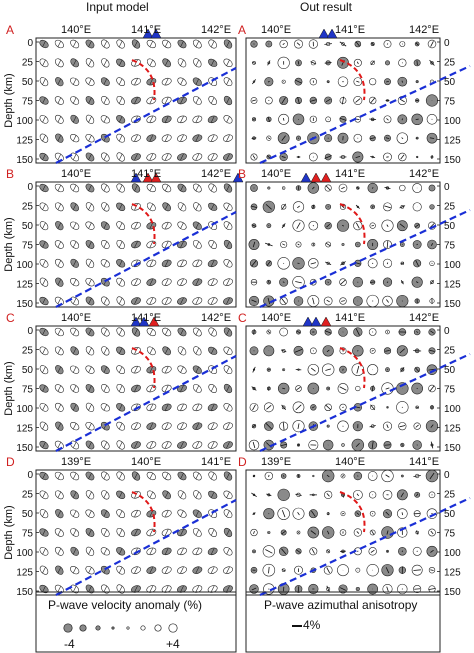  Describe the element at coordinates (9, 100) in the screenshot. I see `depth-axis-label: Depth (km)` at that location.